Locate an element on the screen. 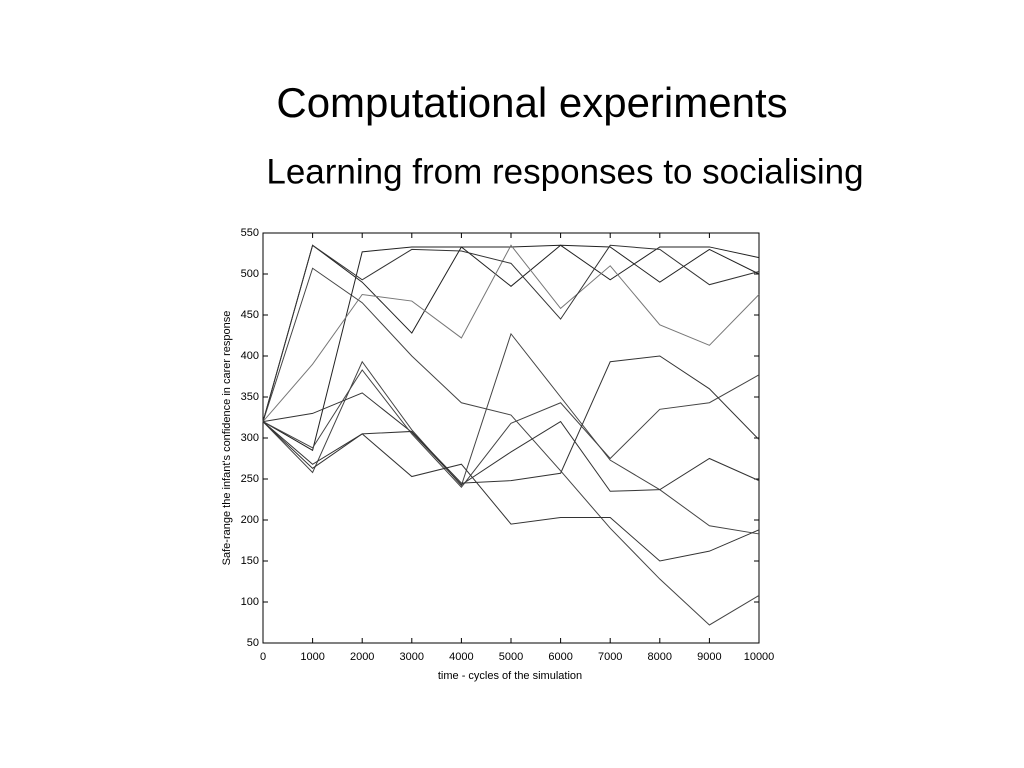  y-tick-label: 250 is located at coordinates (250, 479).